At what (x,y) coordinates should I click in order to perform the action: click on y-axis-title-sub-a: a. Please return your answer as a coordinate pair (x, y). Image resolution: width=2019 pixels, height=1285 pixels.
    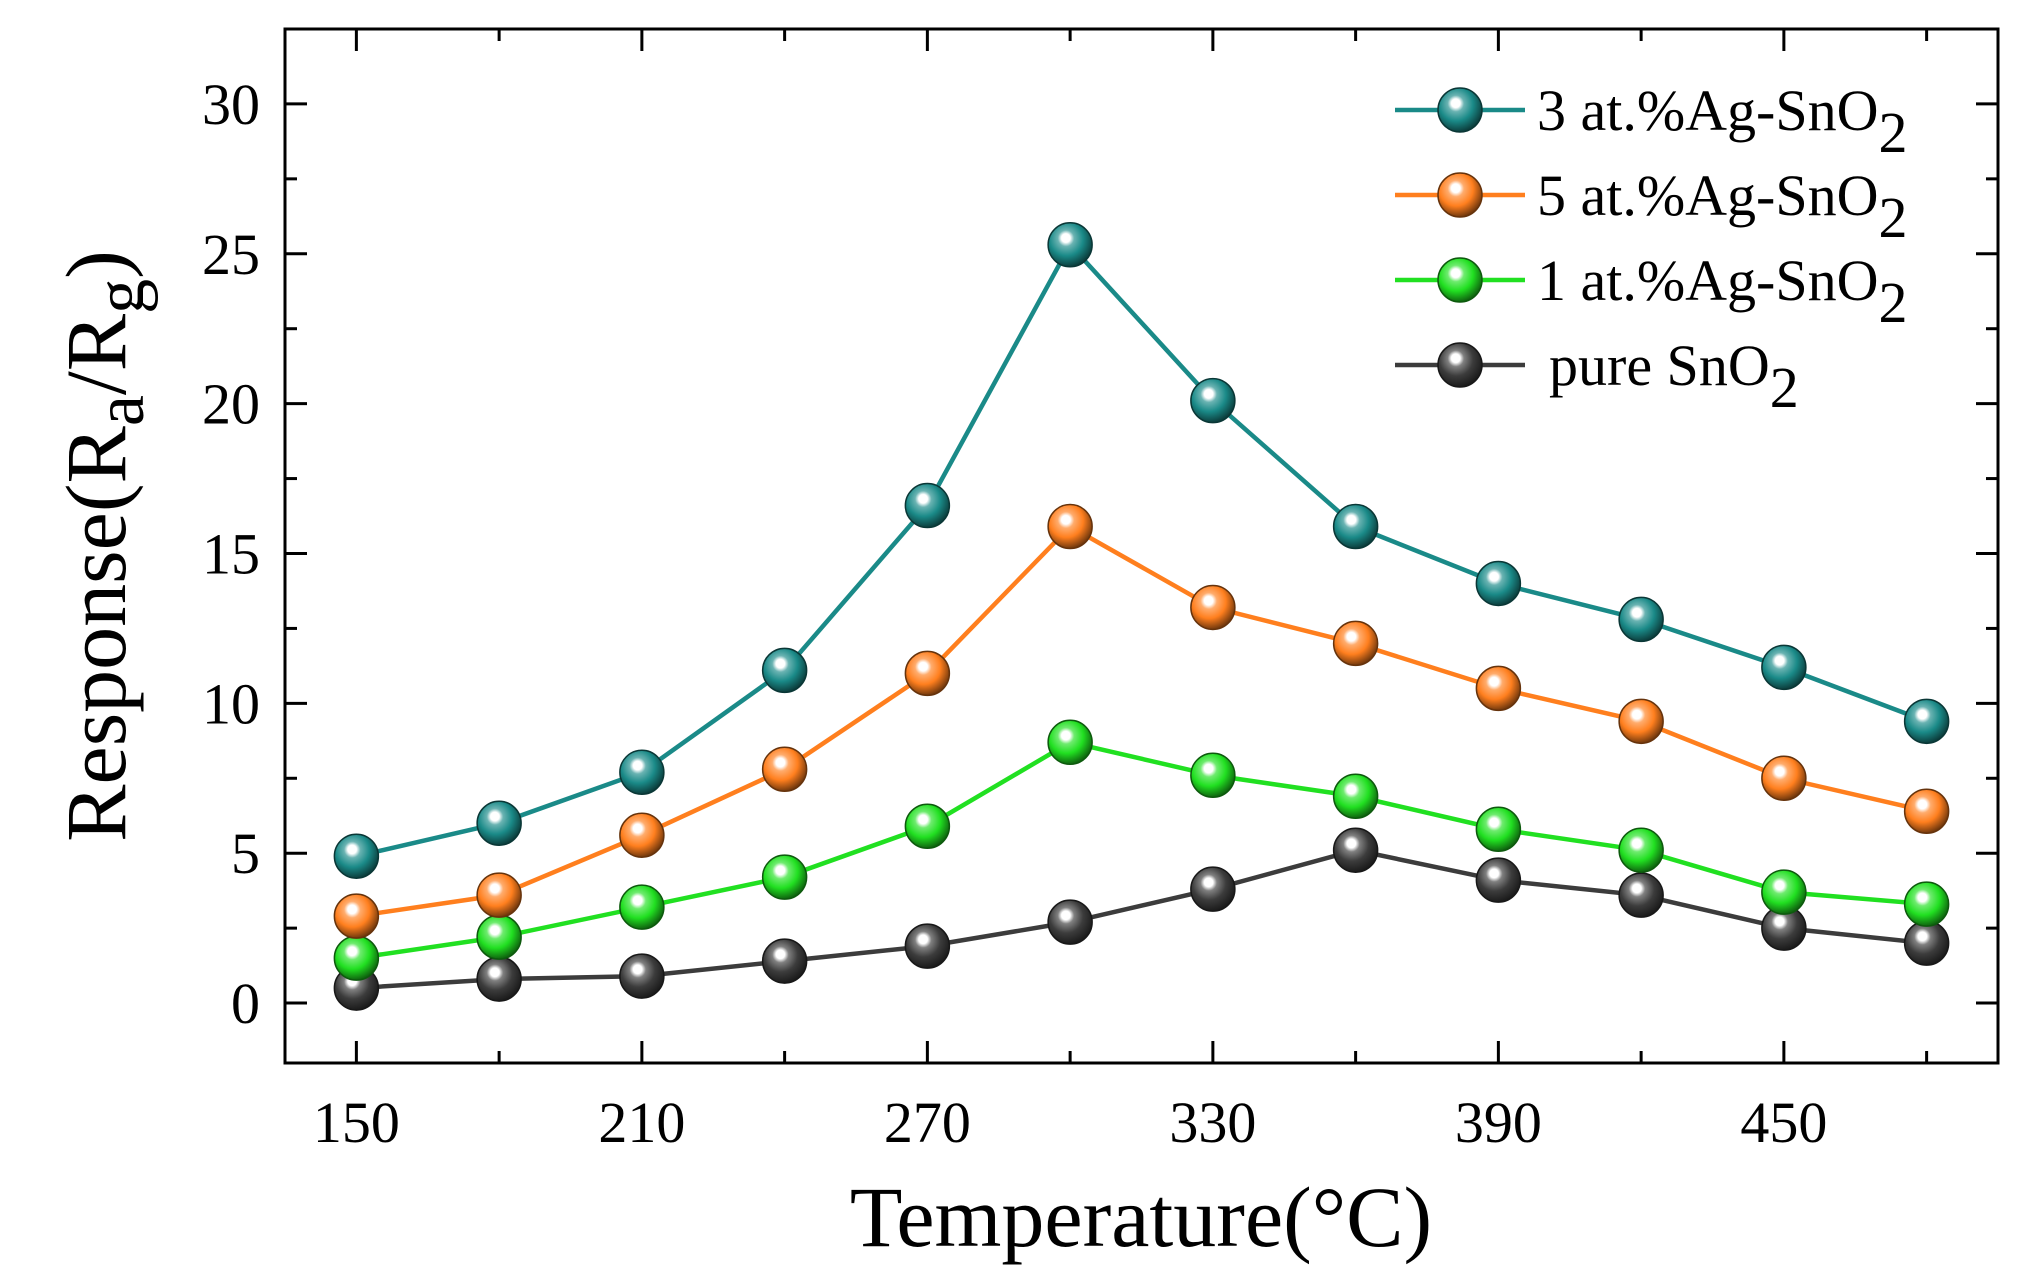
    Looking at the image, I should click on (120, 410).